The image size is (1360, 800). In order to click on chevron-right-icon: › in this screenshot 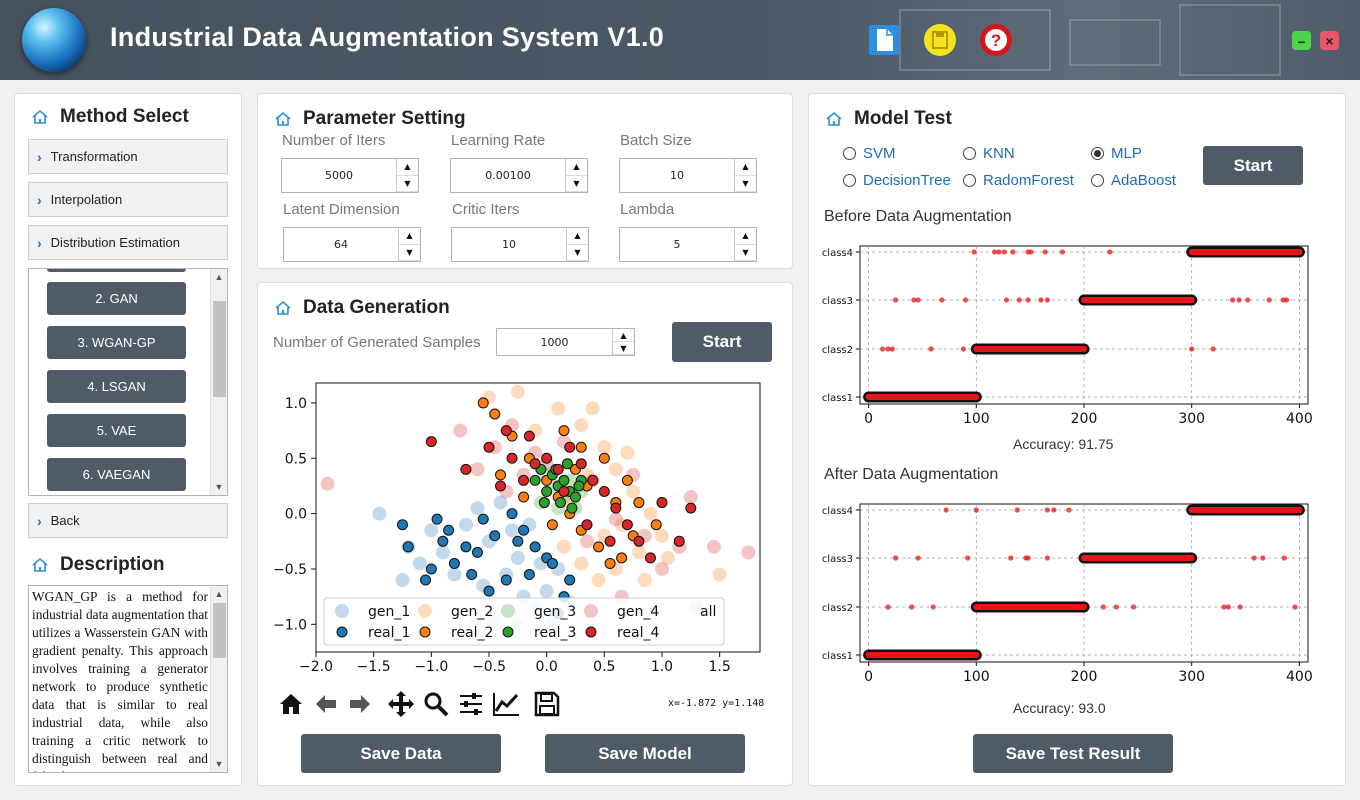, I will do `click(39, 242)`.